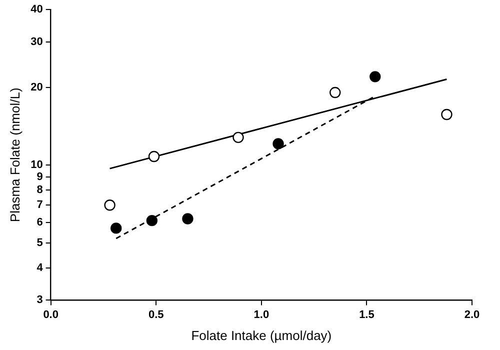 The width and height of the screenshot is (500, 350). I want to click on y-tick-label: 5, so click(39, 242).